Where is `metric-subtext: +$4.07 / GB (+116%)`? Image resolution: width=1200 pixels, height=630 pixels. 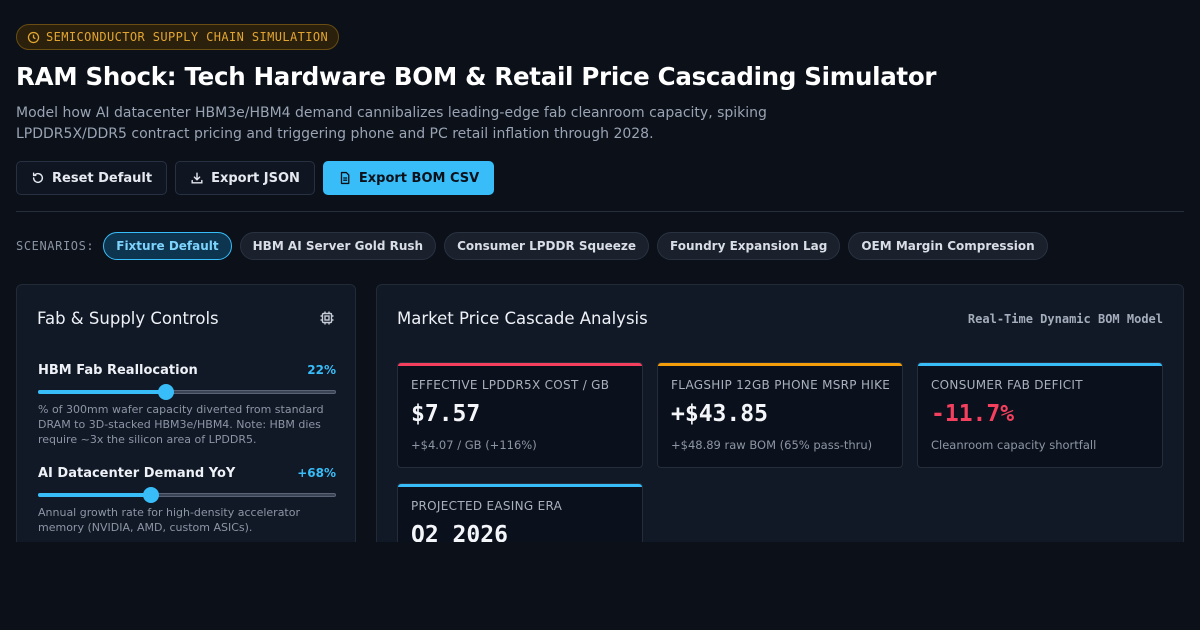 metric-subtext: +$4.07 / GB (+116%) is located at coordinates (474, 445).